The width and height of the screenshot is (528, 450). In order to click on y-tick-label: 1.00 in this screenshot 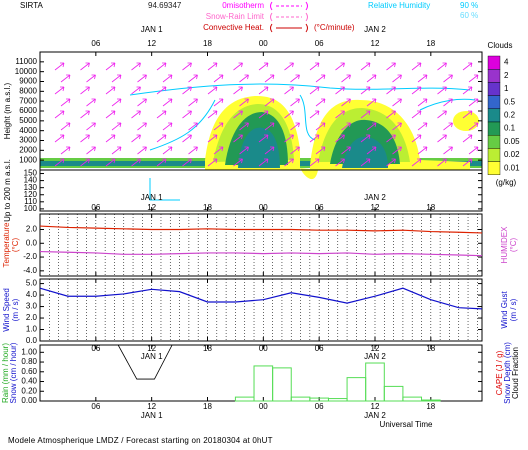, I will do `click(29, 351)`.